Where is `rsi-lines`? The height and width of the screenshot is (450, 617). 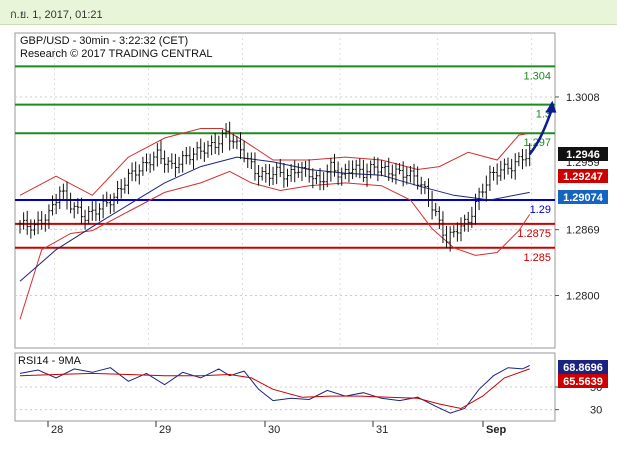
rsi-lines is located at coordinates (274, 389).